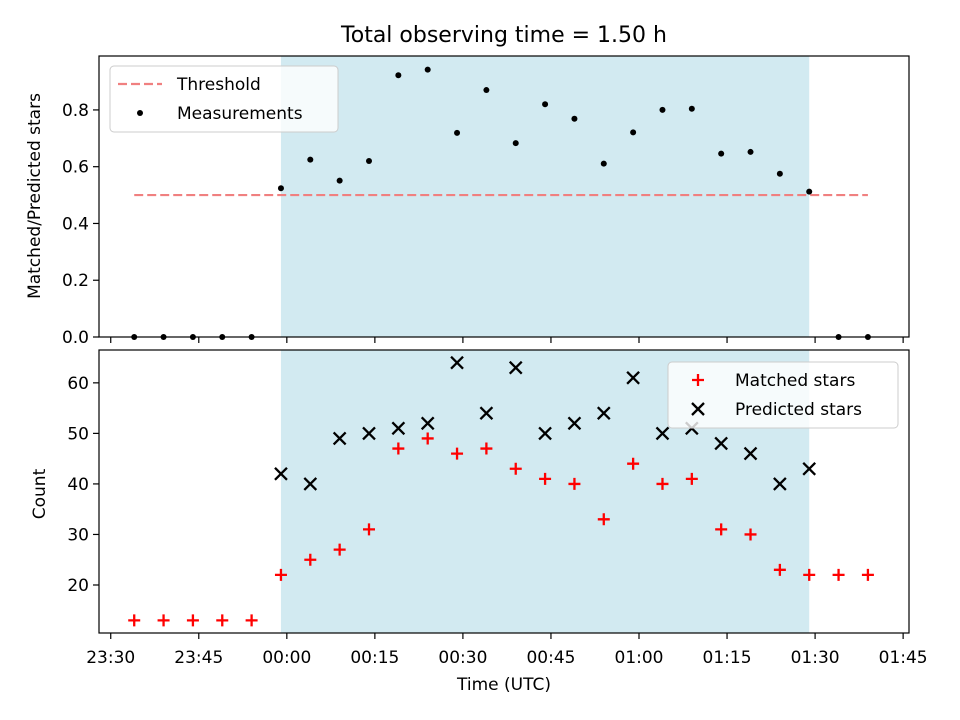  Describe the element at coordinates (815, 658) in the screenshot. I see `x-tick-label-0130: 01:30` at that location.